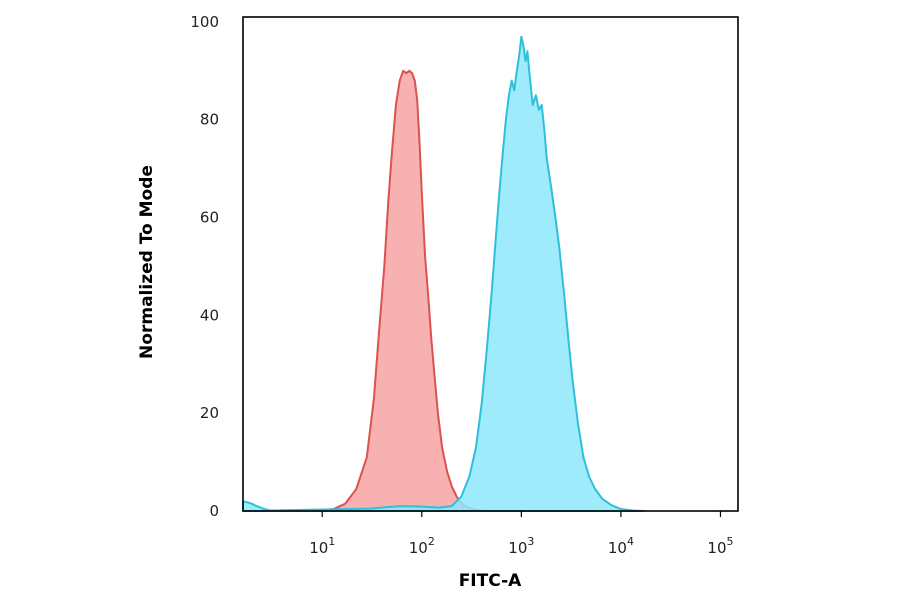 The height and width of the screenshot is (594, 900). Describe the element at coordinates (630, 541) in the screenshot. I see `x-tick-exponent: 4` at that location.